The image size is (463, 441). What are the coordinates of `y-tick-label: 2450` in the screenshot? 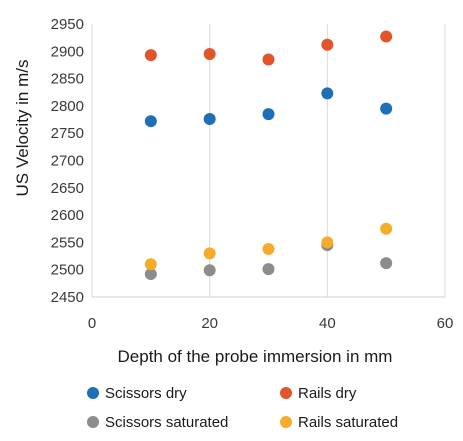 It's located at (67, 297).